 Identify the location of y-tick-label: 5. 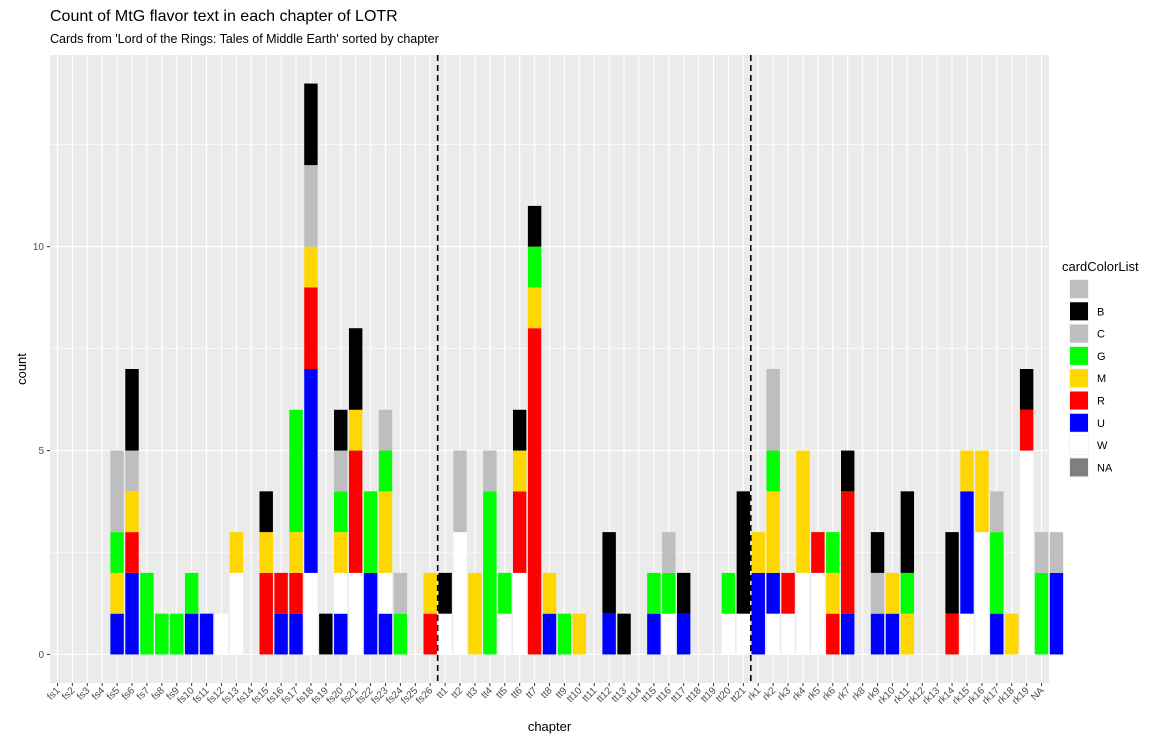
(41, 451).